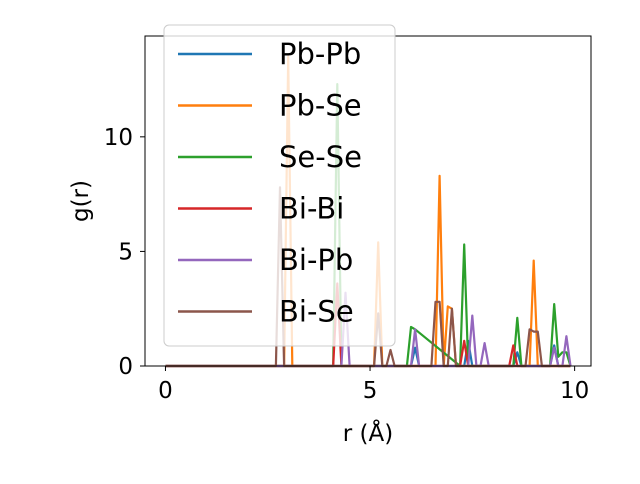 The width and height of the screenshot is (640, 484). What do you see at coordinates (370, 391) in the screenshot?
I see `x-tick-label: 5` at bounding box center [370, 391].